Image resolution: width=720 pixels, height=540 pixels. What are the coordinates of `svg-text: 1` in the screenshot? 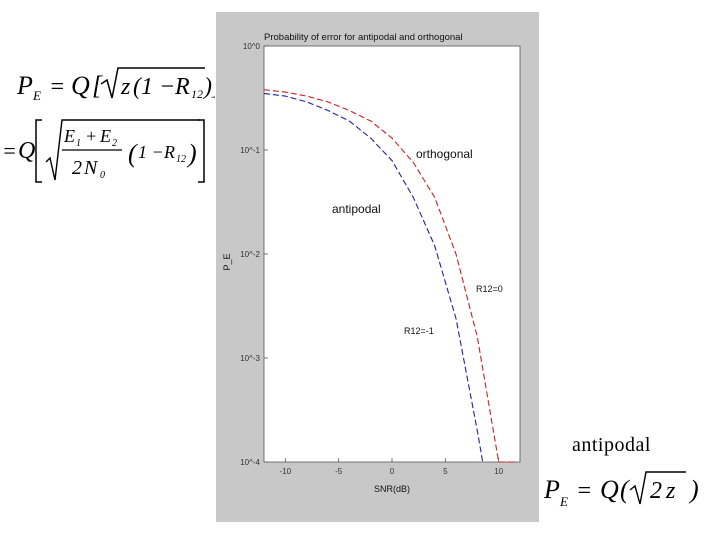 It's located at (78, 143).